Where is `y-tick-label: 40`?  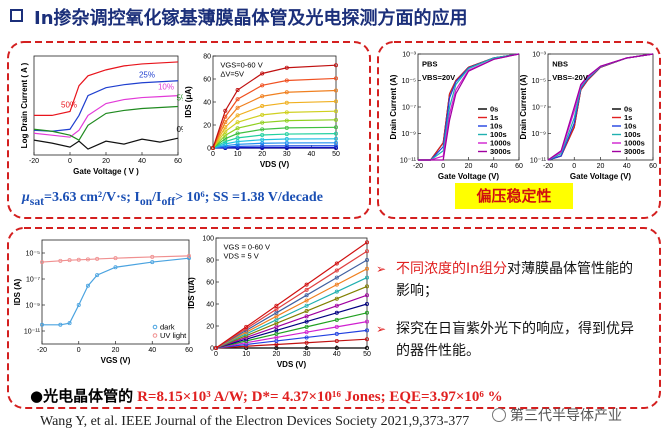
y-tick-label: 40 is located at coordinates (210, 305).